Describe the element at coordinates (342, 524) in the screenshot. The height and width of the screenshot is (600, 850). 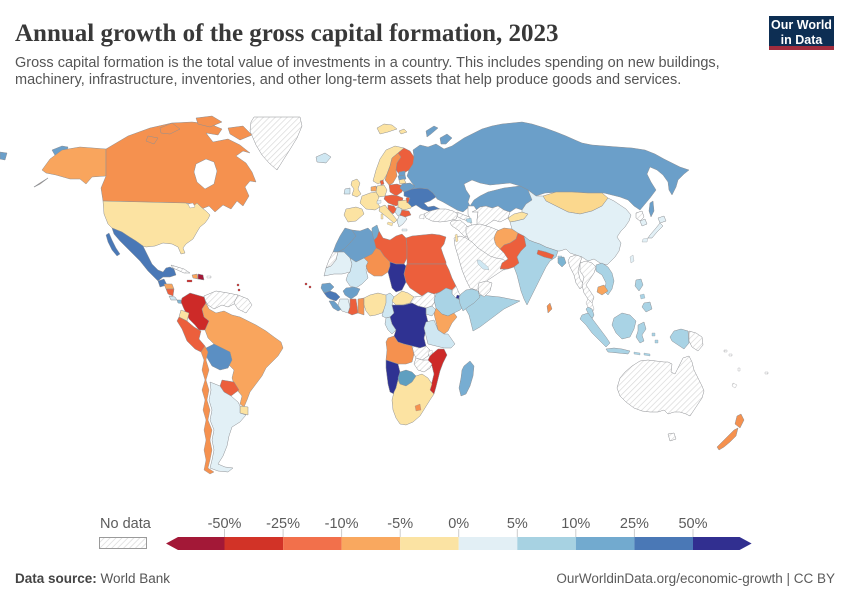
I see `svg-text: -10%` at that location.